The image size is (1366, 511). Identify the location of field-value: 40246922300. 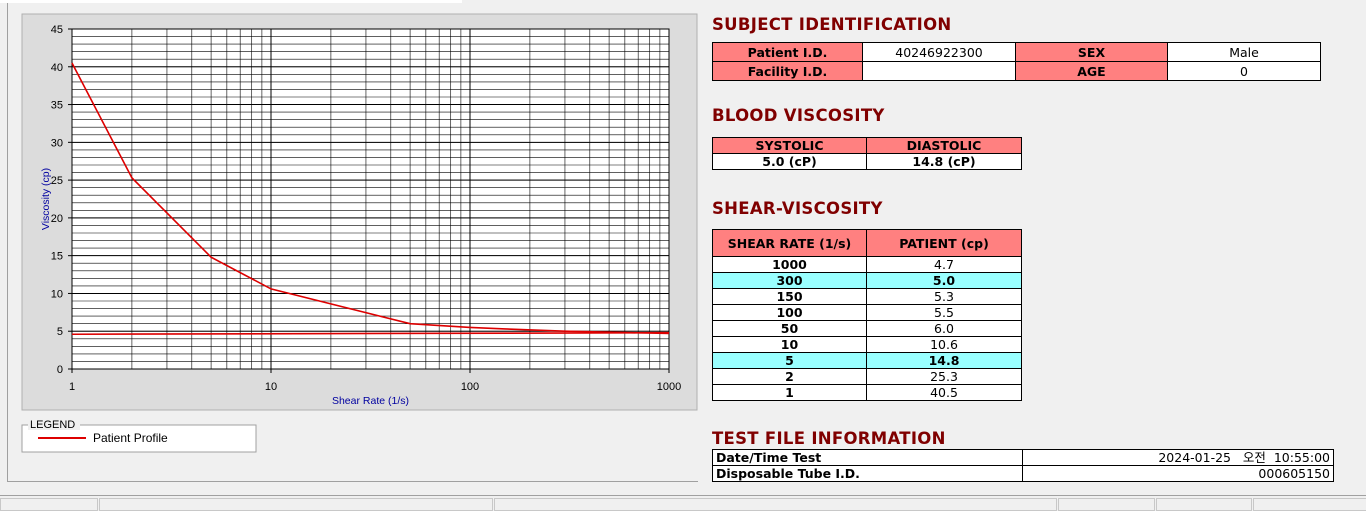
(939, 52).